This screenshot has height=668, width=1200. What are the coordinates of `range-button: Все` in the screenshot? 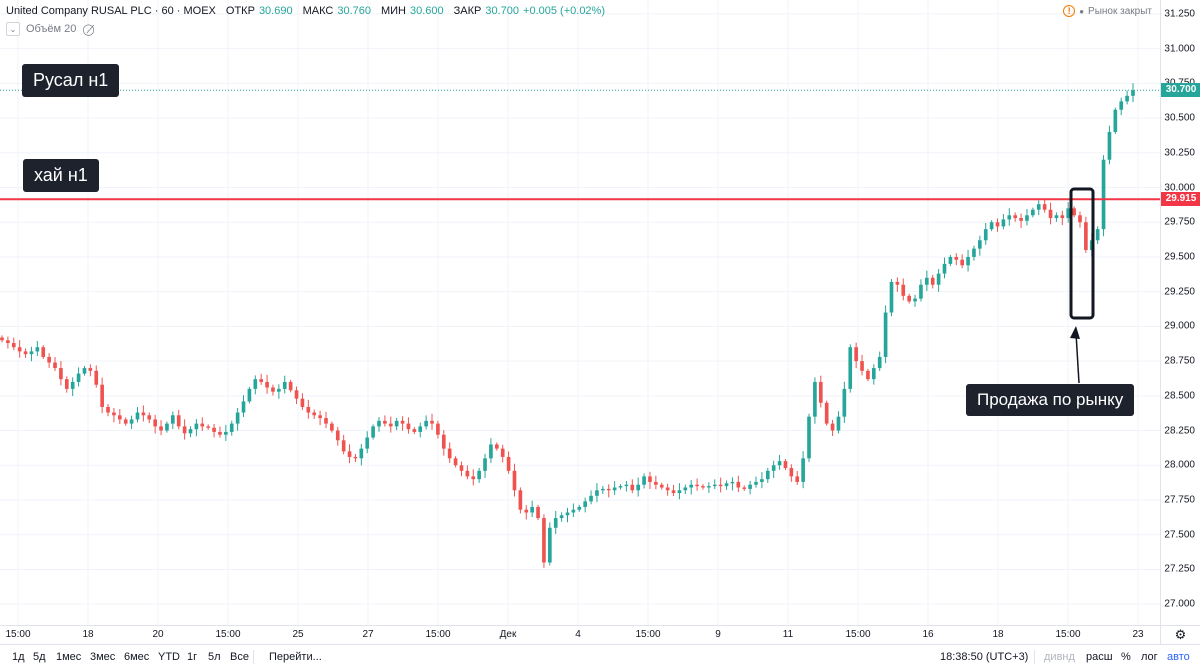 It's located at (239, 657).